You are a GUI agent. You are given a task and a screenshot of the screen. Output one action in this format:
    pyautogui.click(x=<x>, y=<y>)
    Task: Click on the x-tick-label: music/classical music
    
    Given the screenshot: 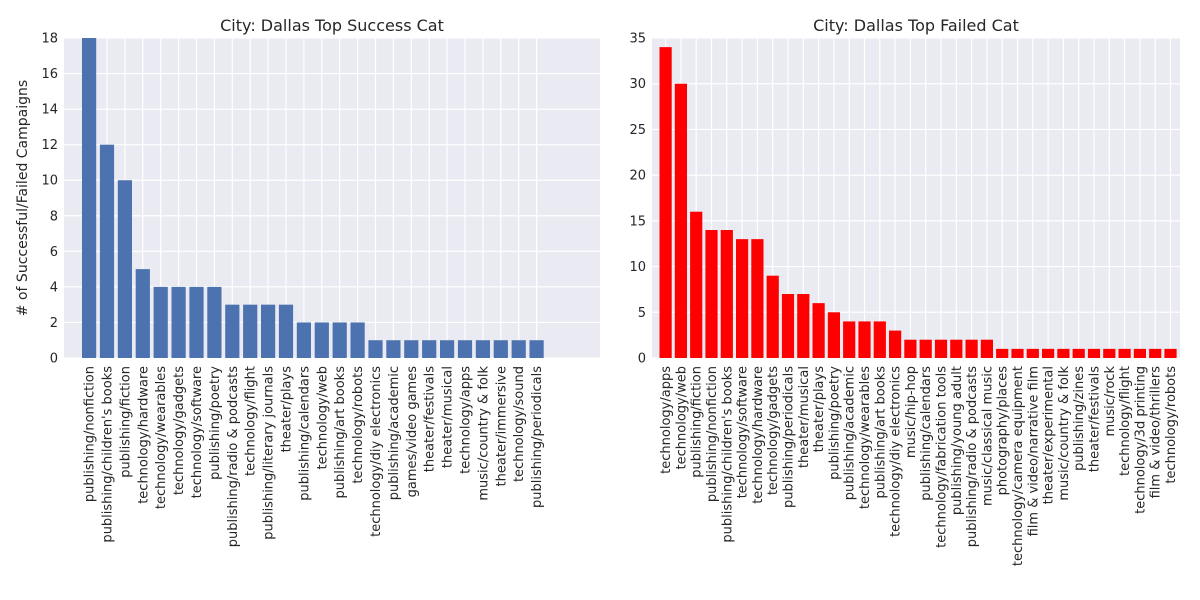 What is the action you would take?
    pyautogui.click(x=987, y=436)
    